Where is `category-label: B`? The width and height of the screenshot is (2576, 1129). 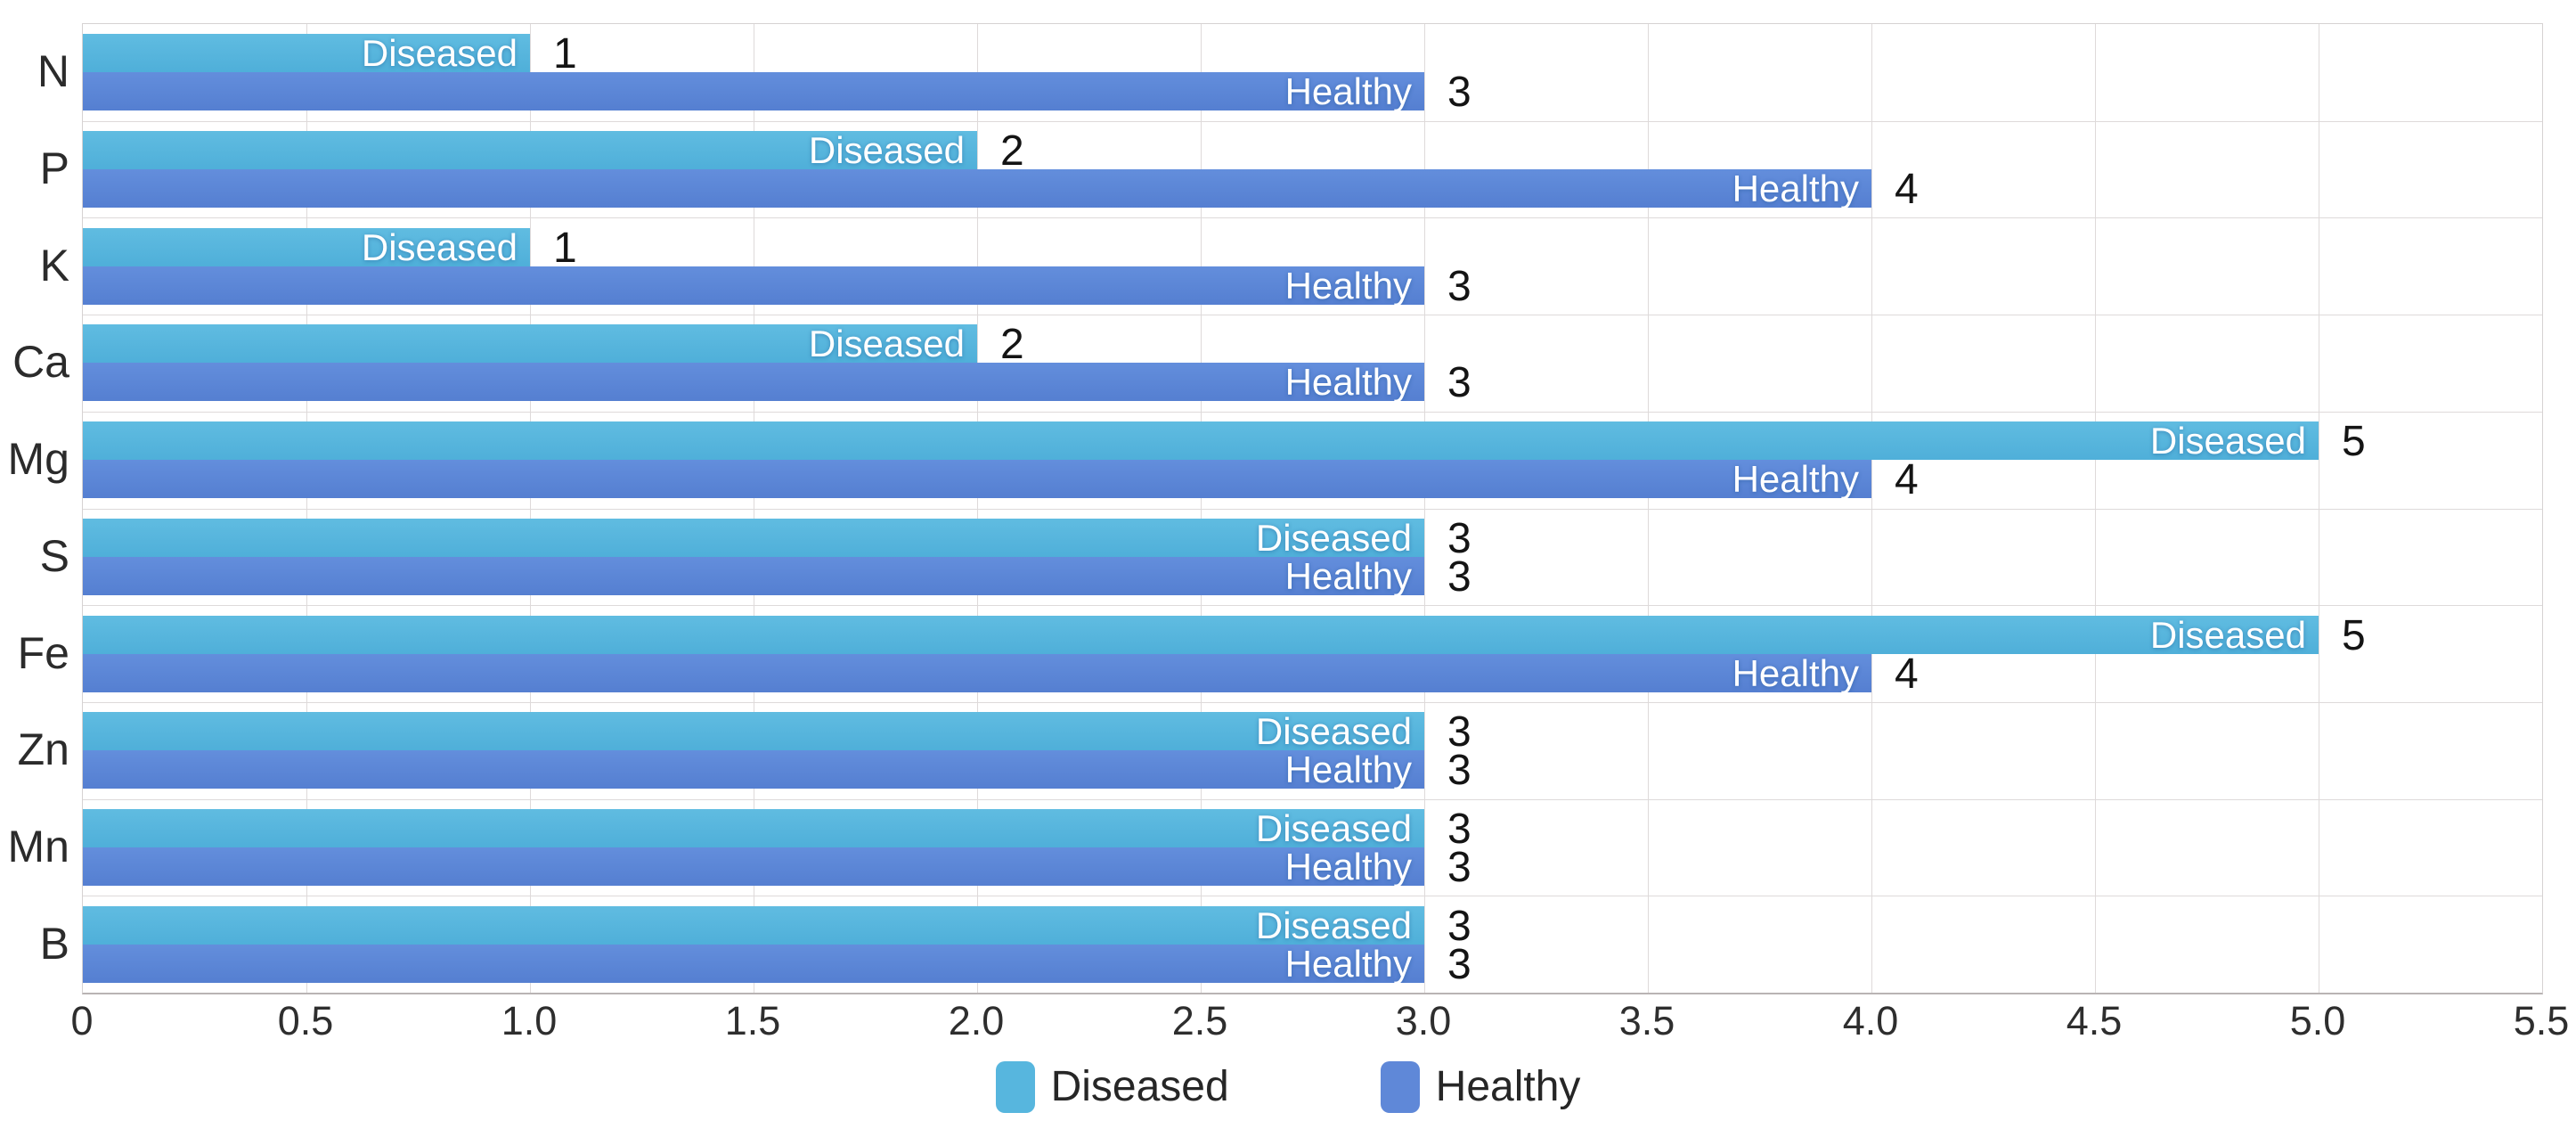
category-label: B is located at coordinates (54, 943).